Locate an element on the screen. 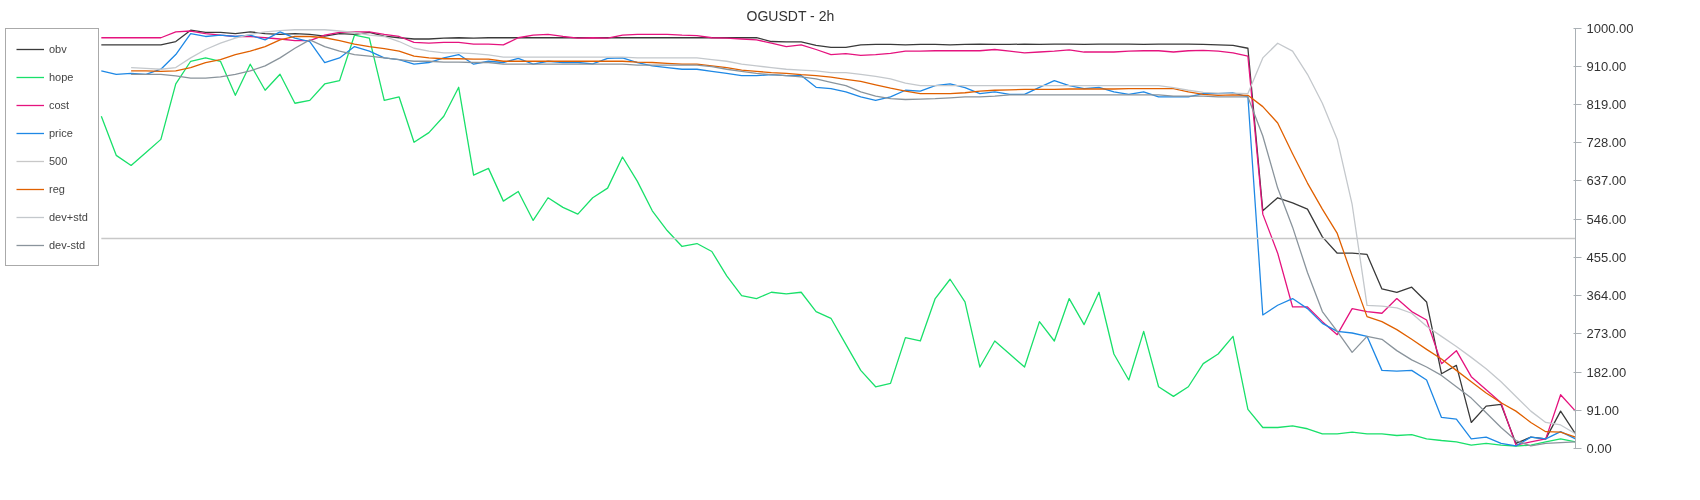  y-tick-label: 273.00 is located at coordinates (1606, 334).